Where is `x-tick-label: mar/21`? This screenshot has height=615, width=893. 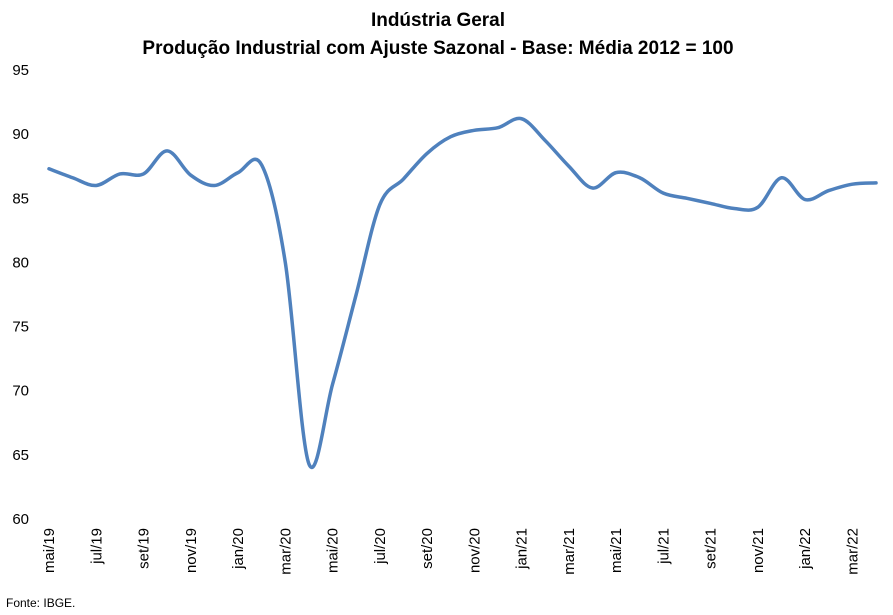 x-tick-label: mar/21 is located at coordinates (569, 551).